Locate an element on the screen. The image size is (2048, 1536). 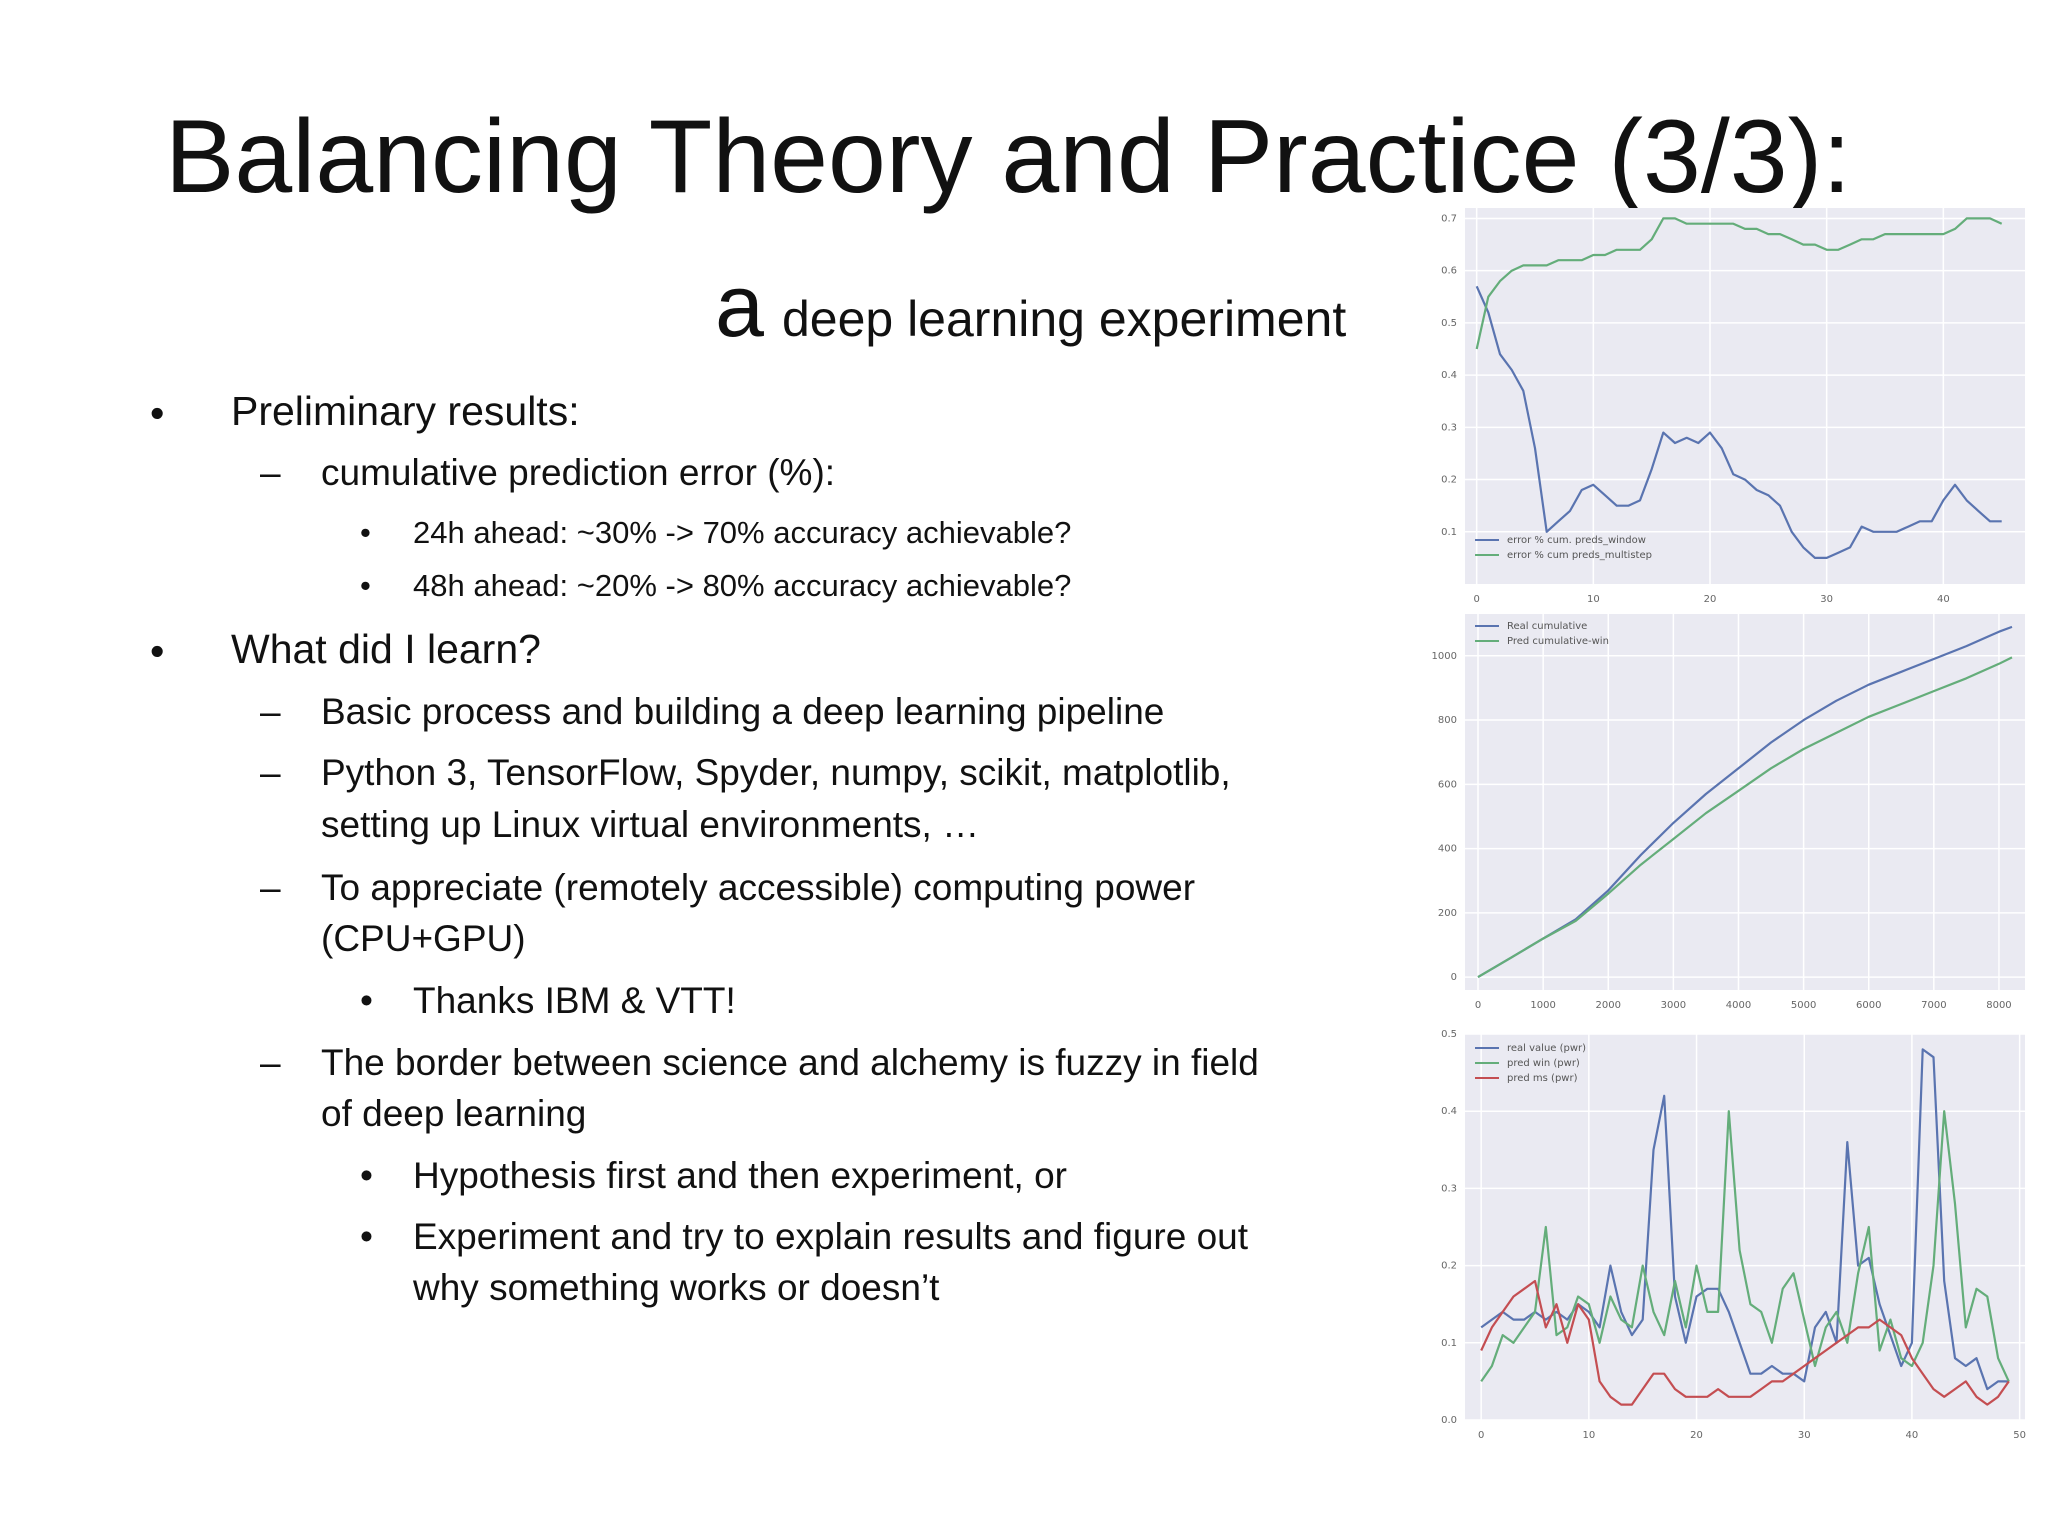
legend-entry: error % cum. preds_window is located at coordinates (1576, 540).